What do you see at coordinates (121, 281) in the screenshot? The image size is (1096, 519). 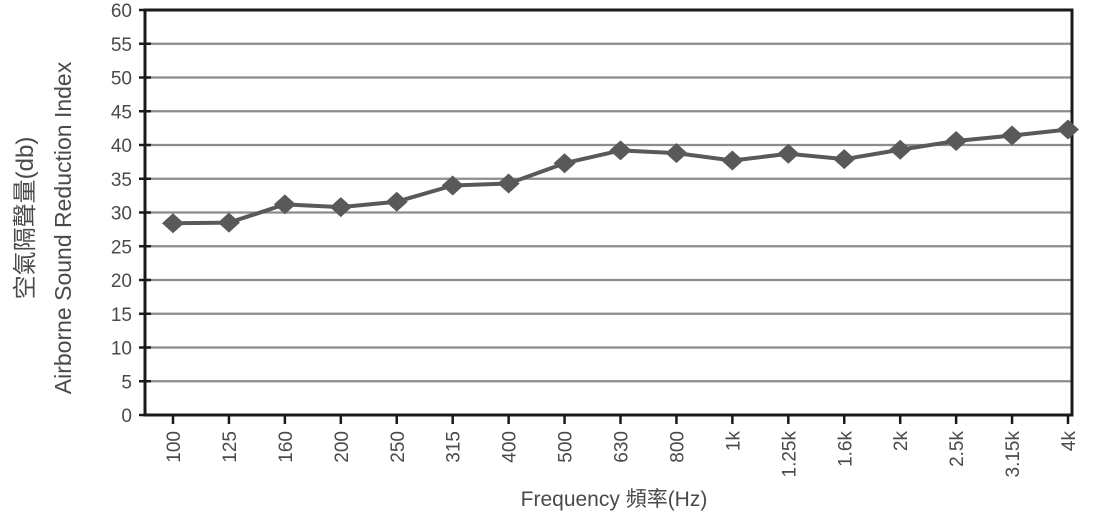 I see `y-tick-label: 20` at bounding box center [121, 281].